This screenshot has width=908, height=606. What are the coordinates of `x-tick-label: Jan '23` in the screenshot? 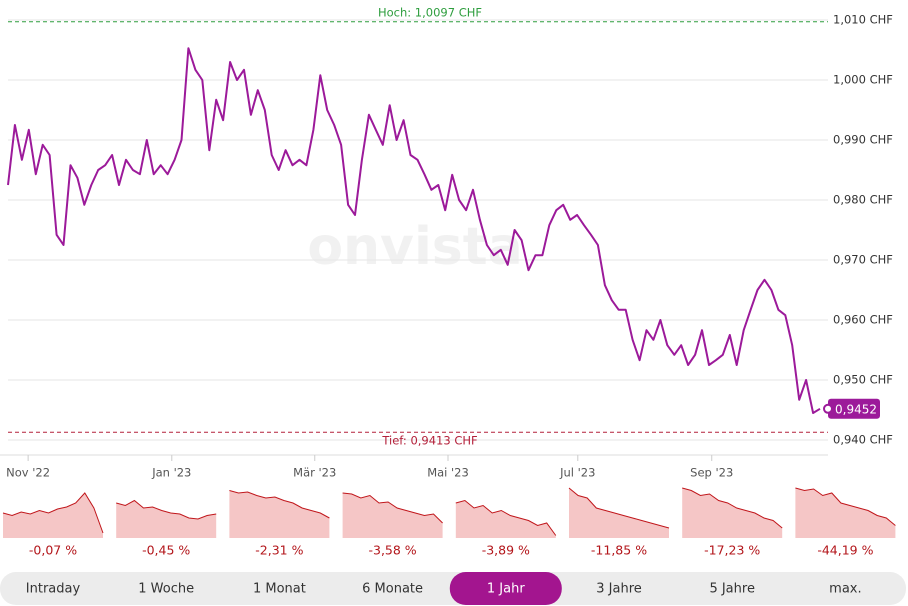 It's located at (171, 473).